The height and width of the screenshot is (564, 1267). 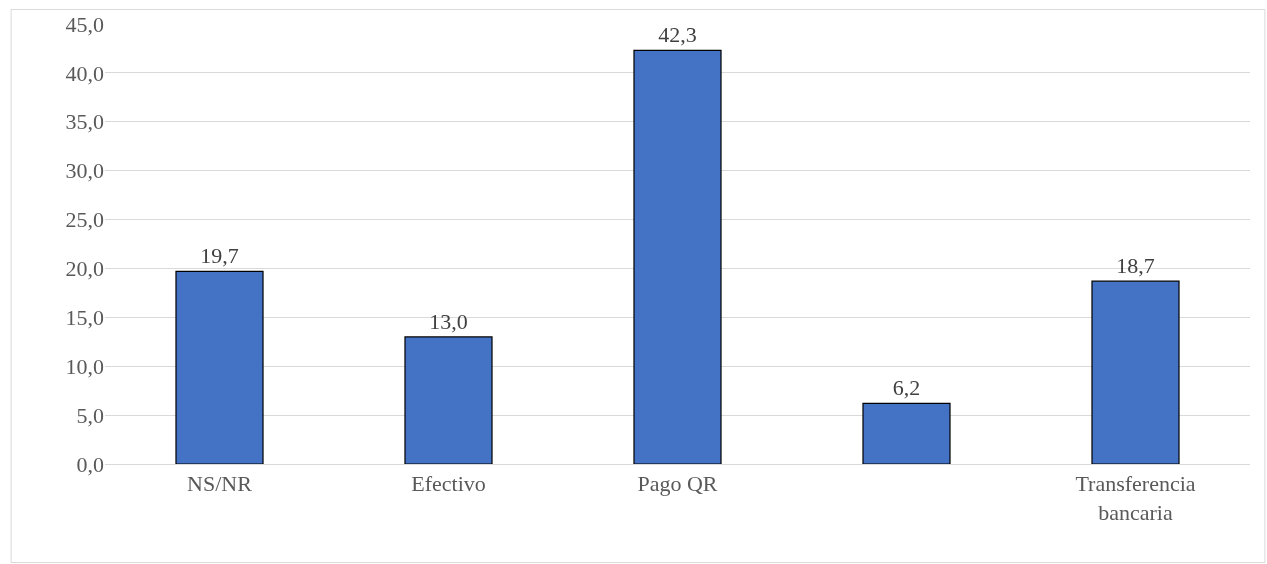 I want to click on x-tick-label: Transferencia bancaria, so click(x=1135, y=498).